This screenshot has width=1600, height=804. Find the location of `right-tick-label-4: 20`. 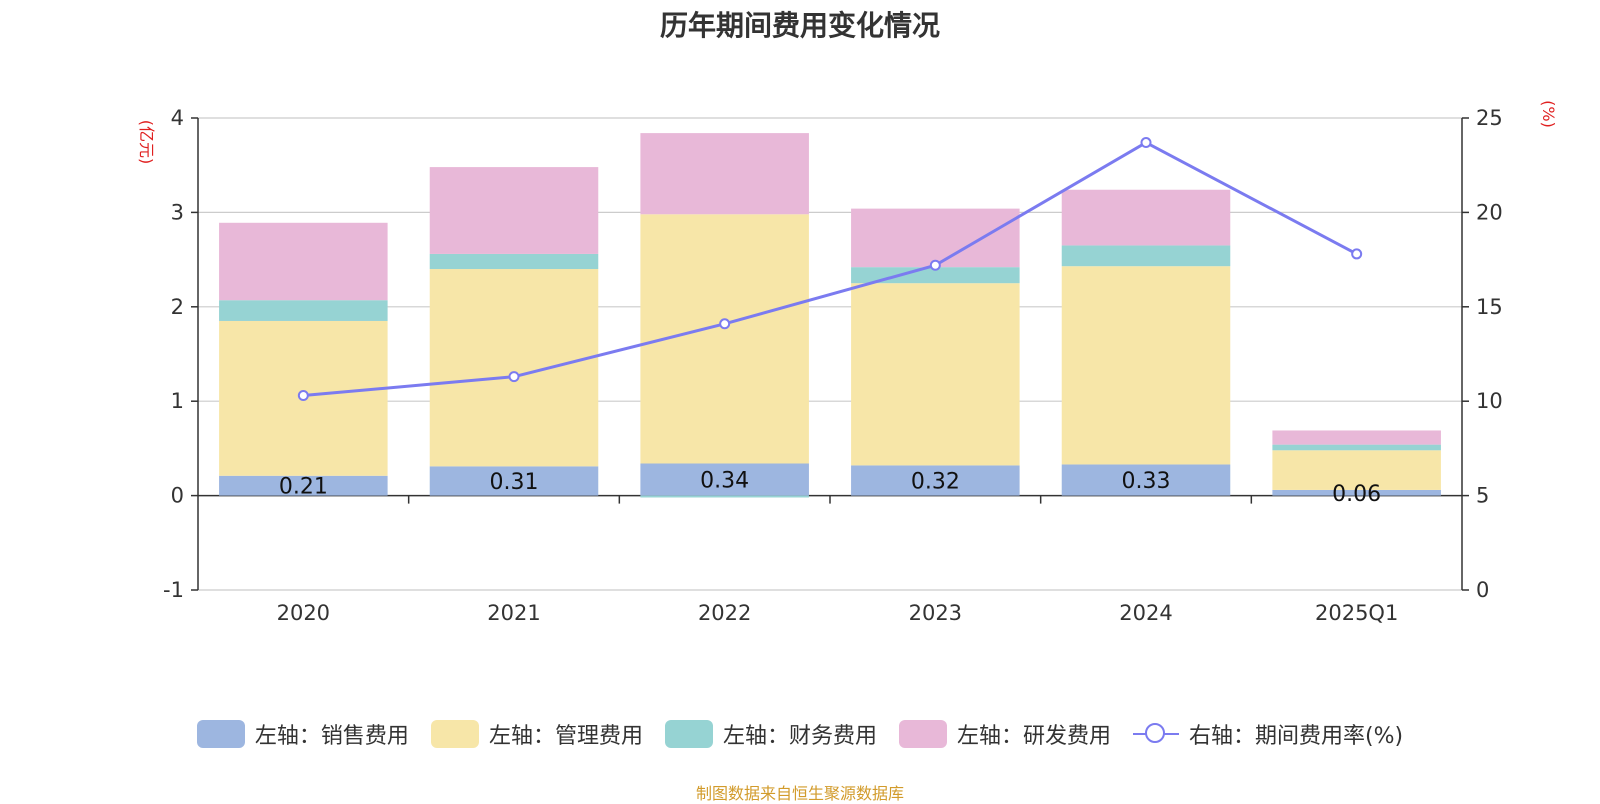

right-tick-label-4: 20 is located at coordinates (1489, 212).